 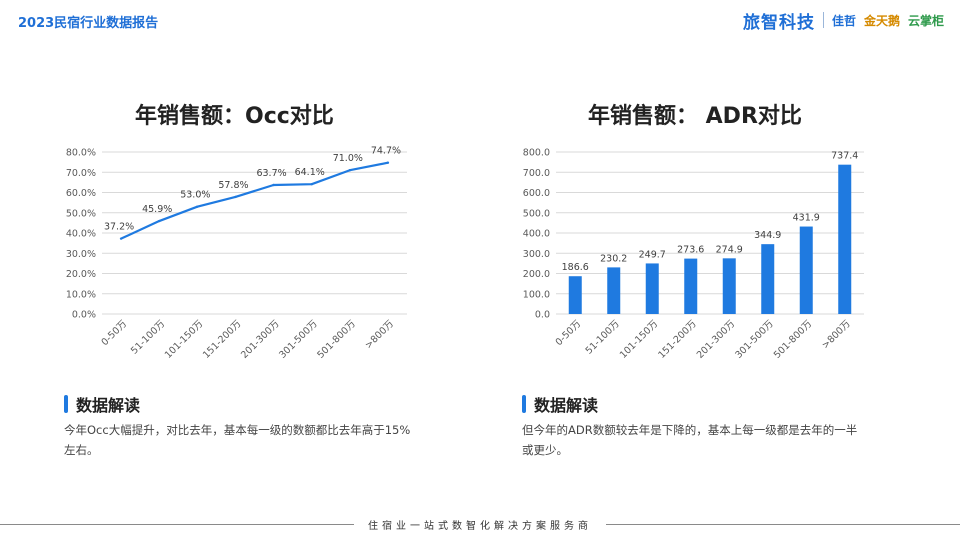 I want to click on occ-y-tick-label: 0.0%, so click(x=84, y=315).